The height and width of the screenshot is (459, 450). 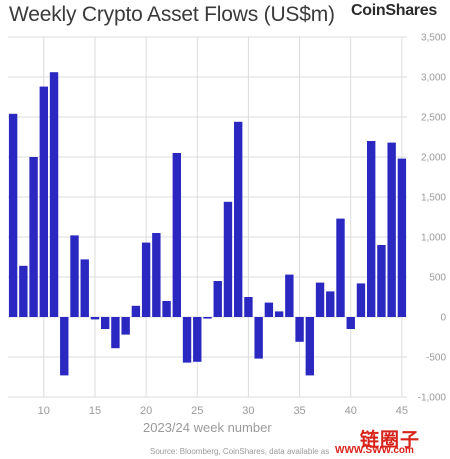 What do you see at coordinates (433, 158) in the screenshot?
I see `y-tick-label: 2,000` at bounding box center [433, 158].